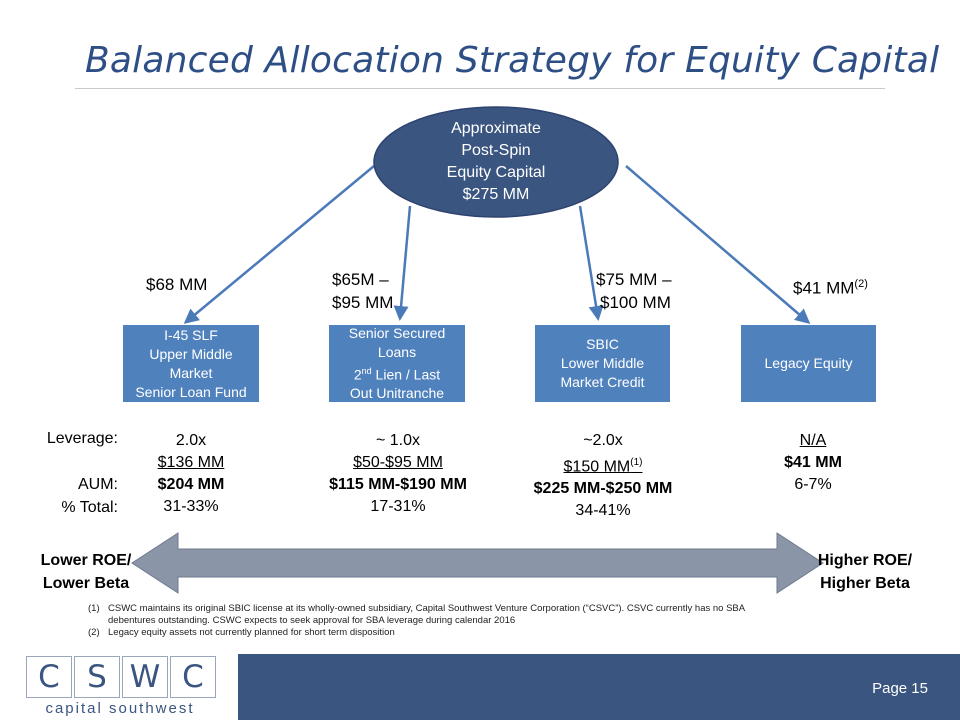  Describe the element at coordinates (363, 291) in the screenshot. I see `allocation-amount-senior-secured: $65M – $95 MM` at that location.